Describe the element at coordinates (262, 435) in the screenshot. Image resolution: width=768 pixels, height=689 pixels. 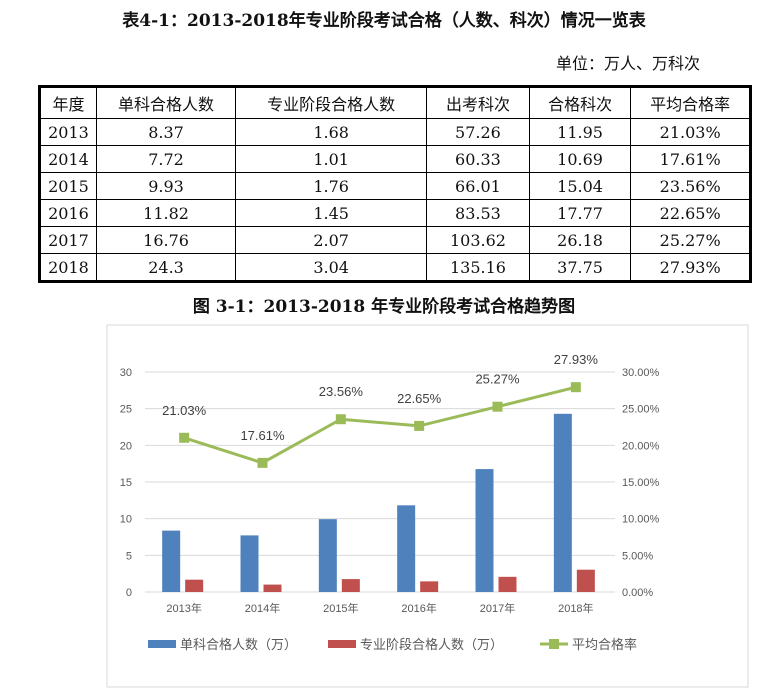
I see `data-label: 17.61%` at that location.